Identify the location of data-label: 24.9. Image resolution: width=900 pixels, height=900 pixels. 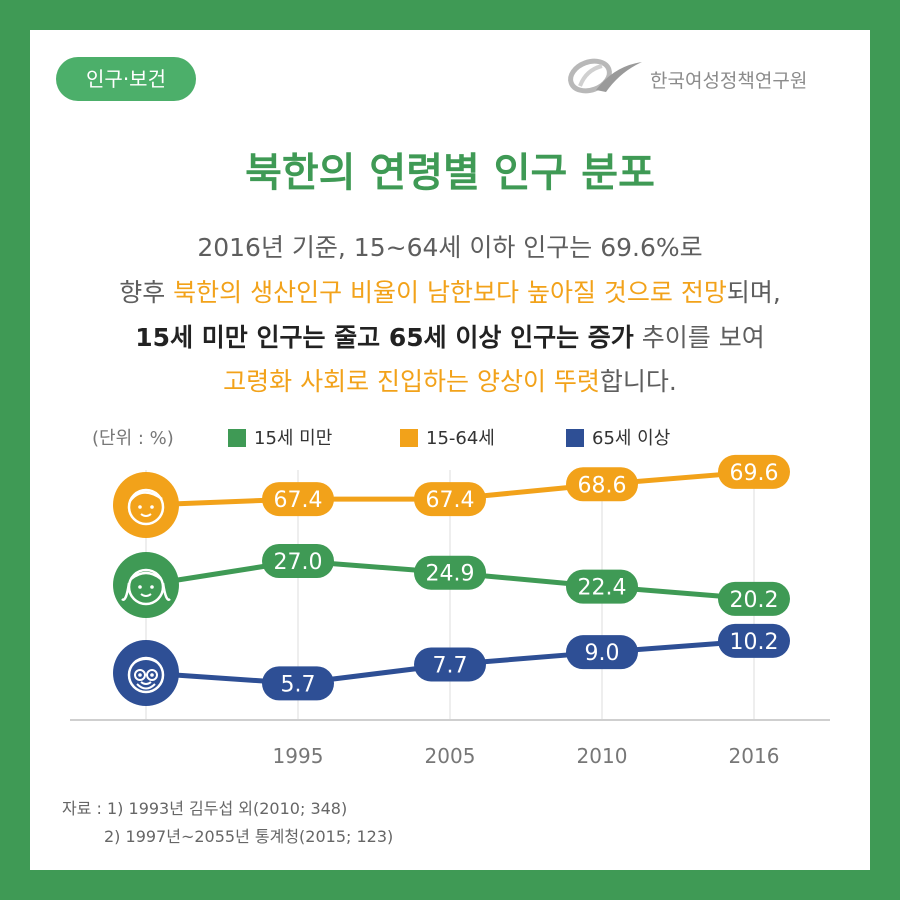
(450, 574).